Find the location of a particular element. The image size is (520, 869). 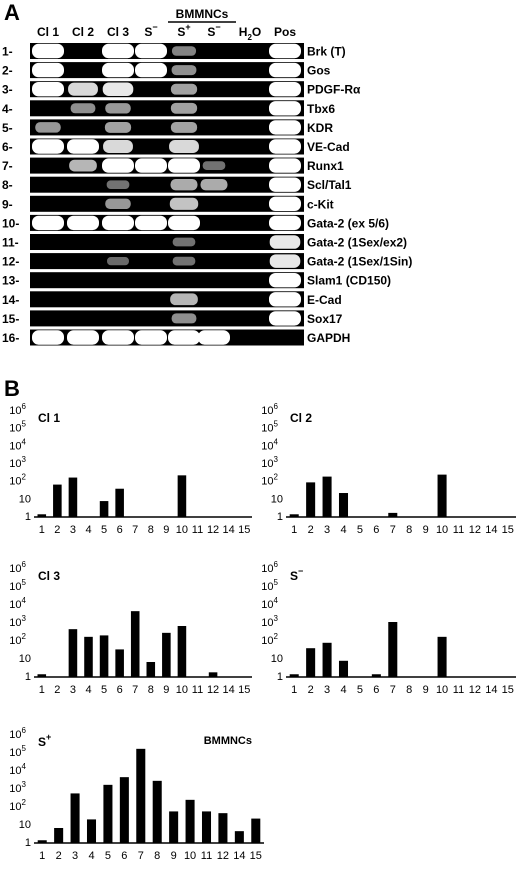

gel-gene-label: c-Kit is located at coordinates (320, 204).